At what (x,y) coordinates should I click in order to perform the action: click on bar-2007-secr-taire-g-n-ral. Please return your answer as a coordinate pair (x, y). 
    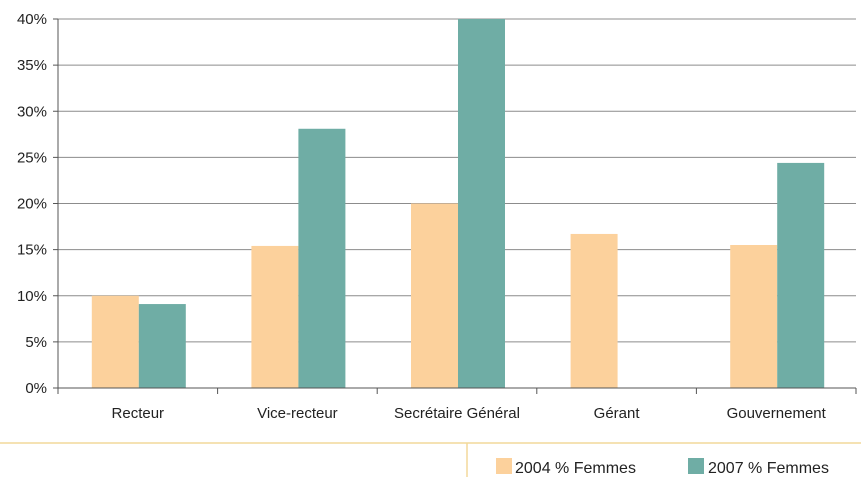
    Looking at the image, I should click on (481, 203).